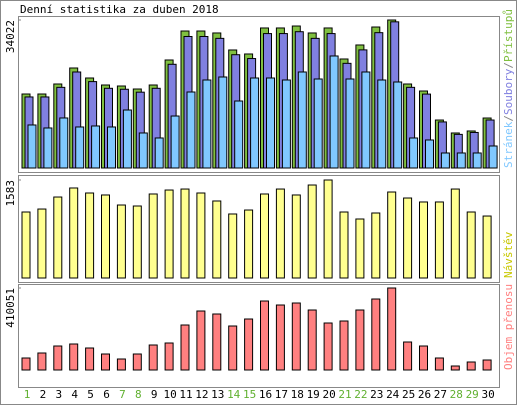  Describe the element at coordinates (43, 394) in the screenshot. I see `x-tick-label: 2` at that location.